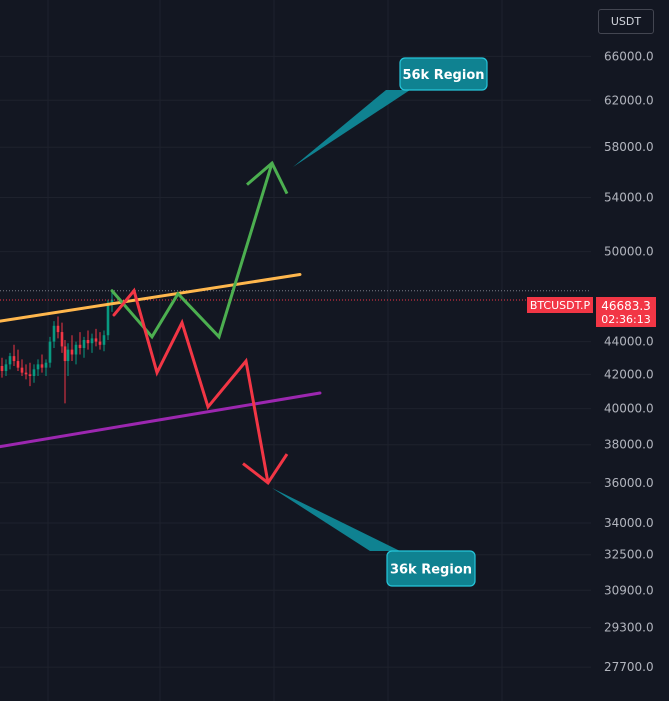  Describe the element at coordinates (629, 445) in the screenshot. I see `y-tick-label: 38000.0` at that location.